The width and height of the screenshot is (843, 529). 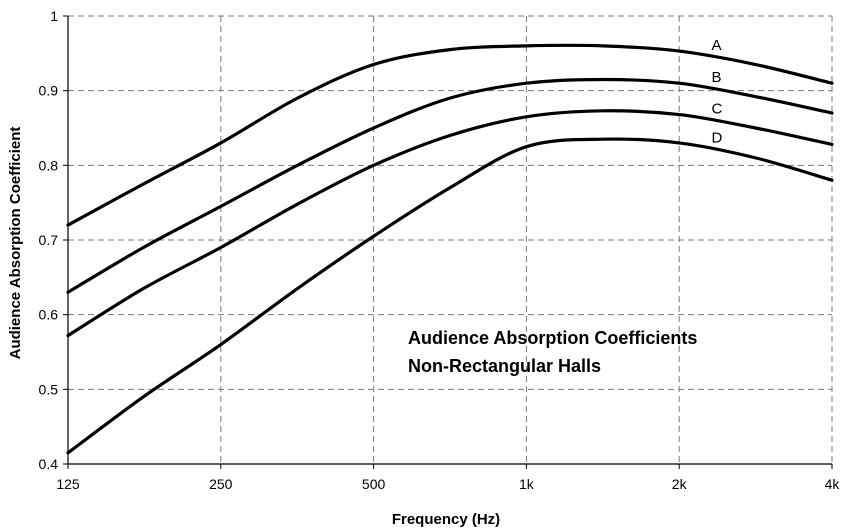 I want to click on y-axis-label: Audience Absorption Coefficient, so click(x=15, y=243).